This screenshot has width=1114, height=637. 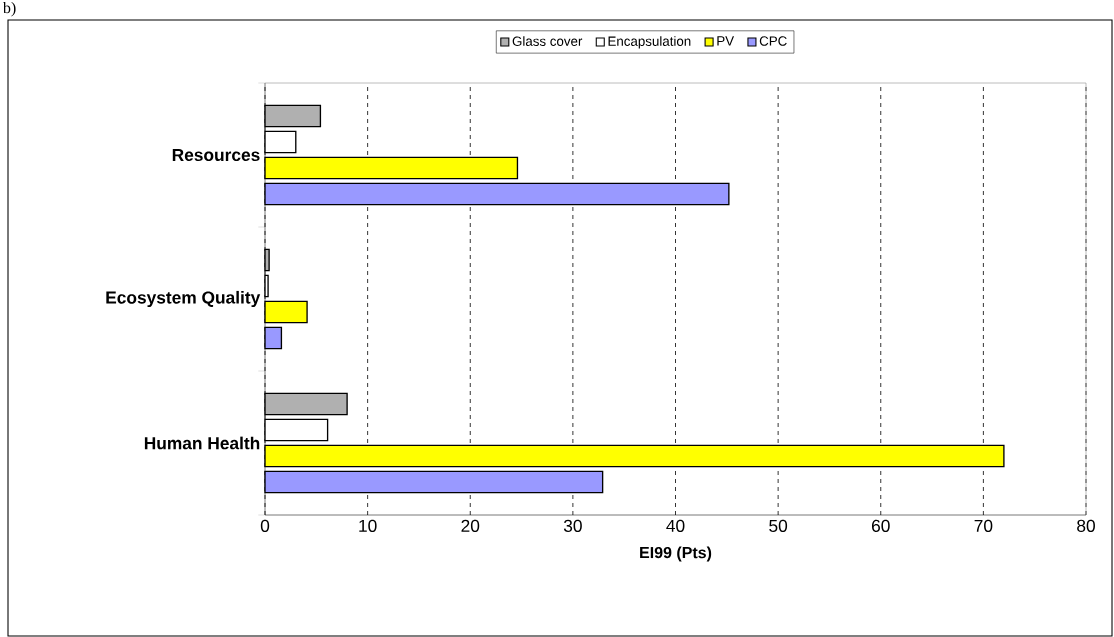 What do you see at coordinates (183, 299) in the screenshot?
I see `y-tick-label: Ecosystem Quality` at bounding box center [183, 299].